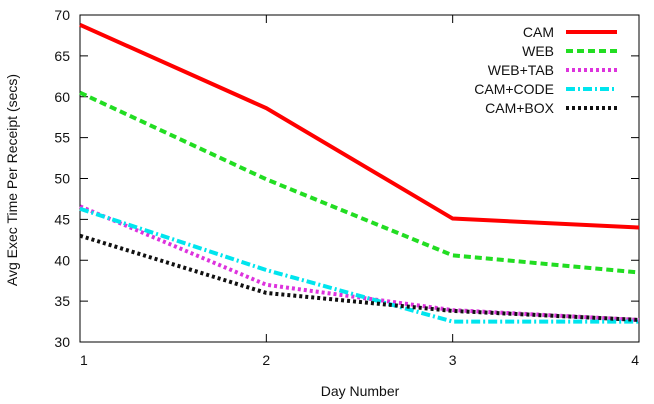  I want to click on y-tick-label: 65, so click(62, 56).